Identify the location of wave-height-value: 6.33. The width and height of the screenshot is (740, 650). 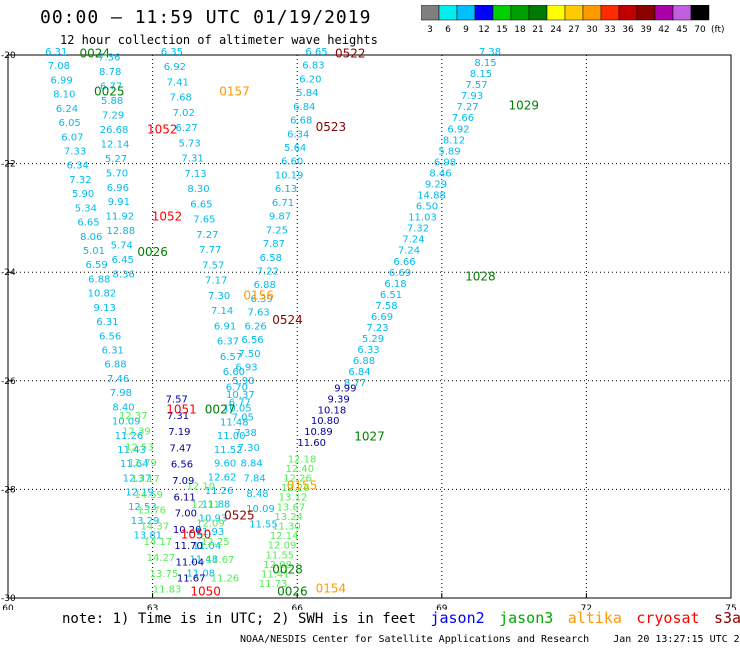
(368, 350).